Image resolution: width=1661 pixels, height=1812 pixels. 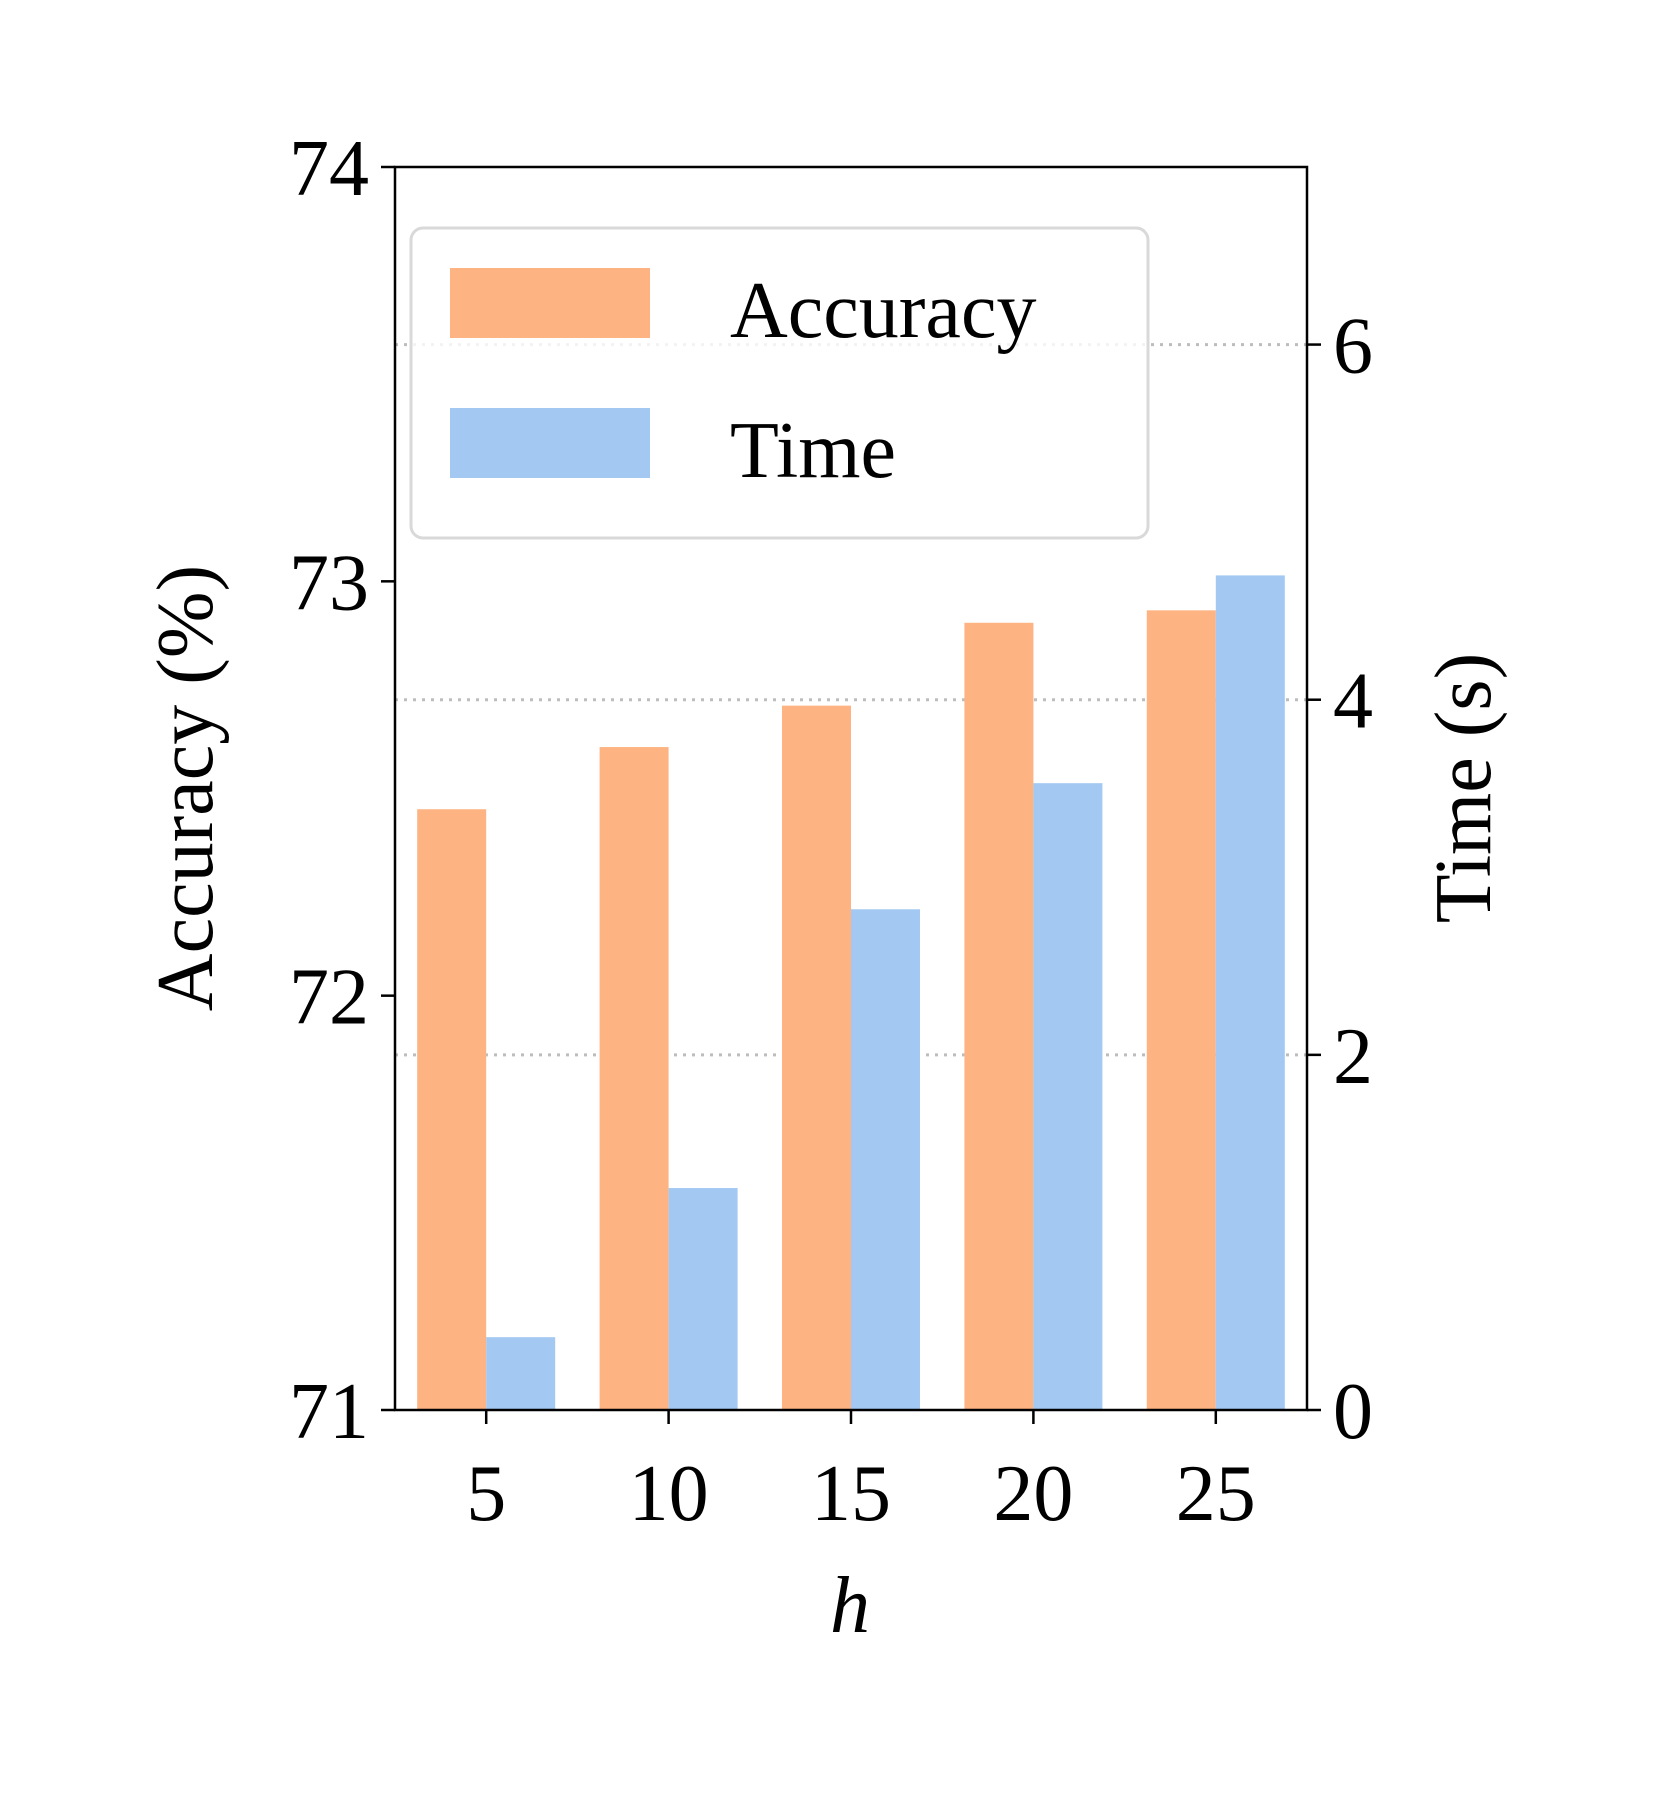 What do you see at coordinates (1340, 879) in the screenshot?
I see `right-axis: 0 2 4 6` at bounding box center [1340, 879].